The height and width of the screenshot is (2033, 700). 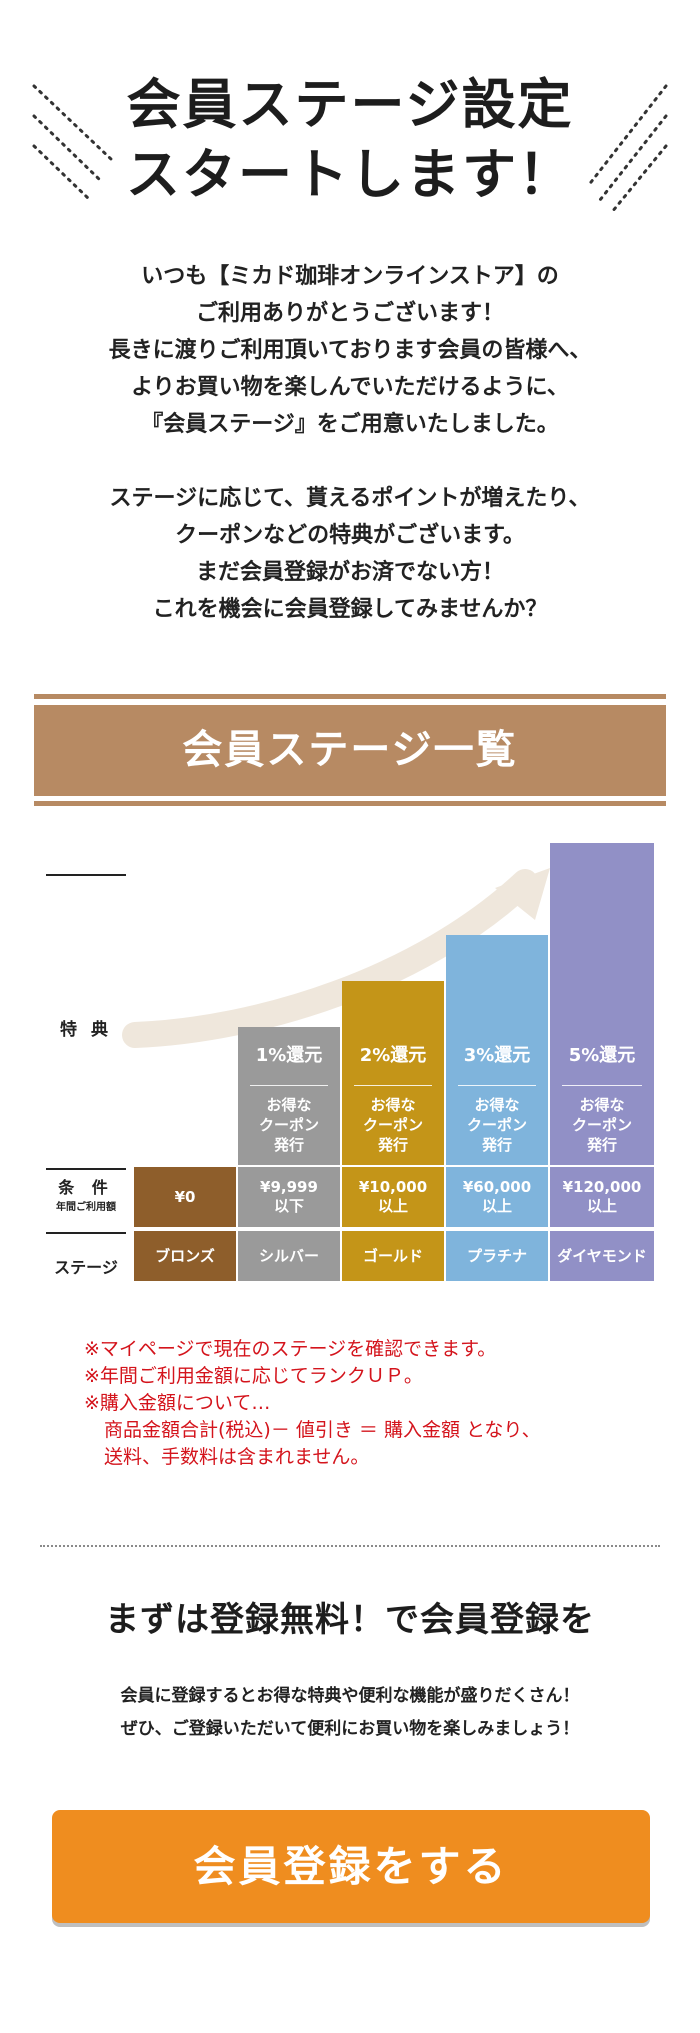 I want to click on benefit-bar-1: 1%還元お得なクーポン発行, so click(x=289, y=1096).